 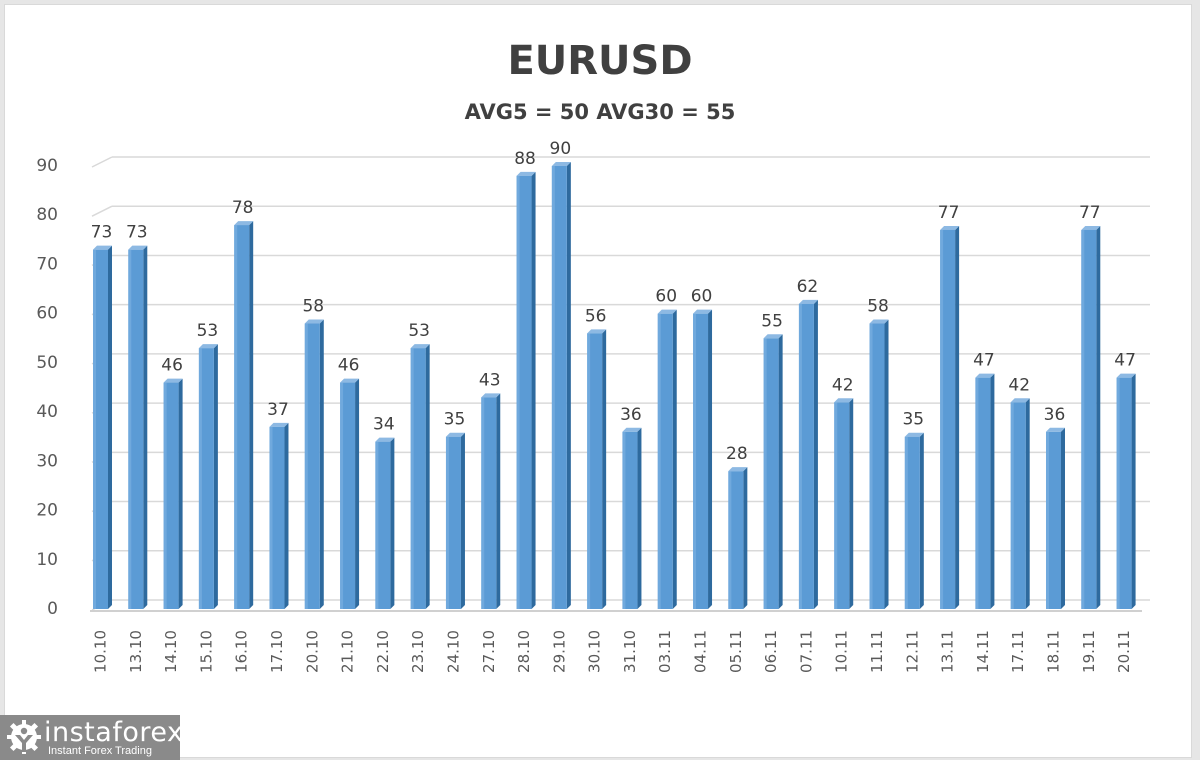 What do you see at coordinates (772, 321) in the screenshot?
I see `bar-value-label: 55` at bounding box center [772, 321].